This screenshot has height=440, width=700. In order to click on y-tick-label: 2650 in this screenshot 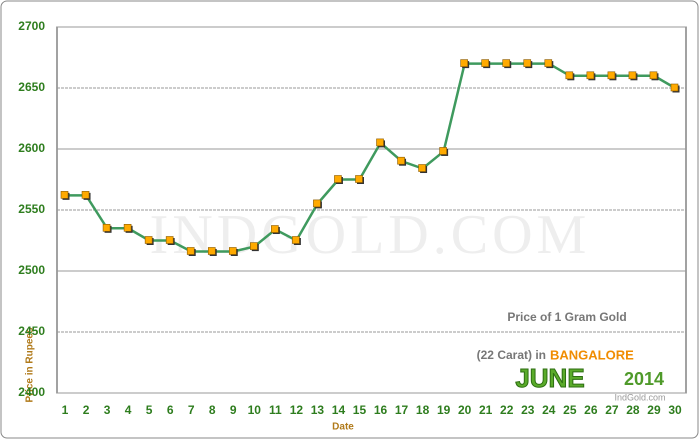, I will do `click(31, 87)`.